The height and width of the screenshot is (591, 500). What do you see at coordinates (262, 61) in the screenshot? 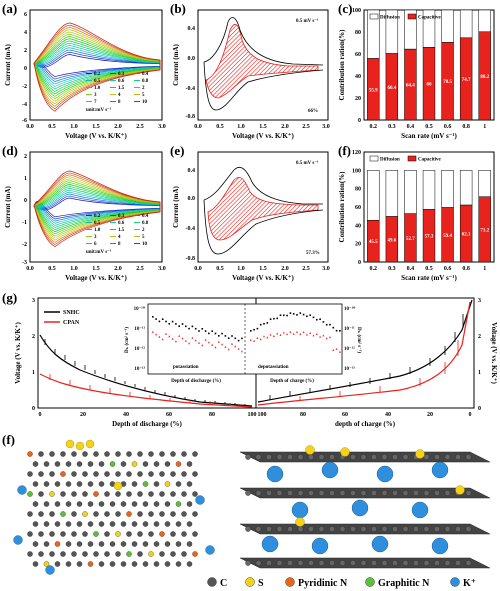
I see `capacitive-region-b` at bounding box center [262, 61].